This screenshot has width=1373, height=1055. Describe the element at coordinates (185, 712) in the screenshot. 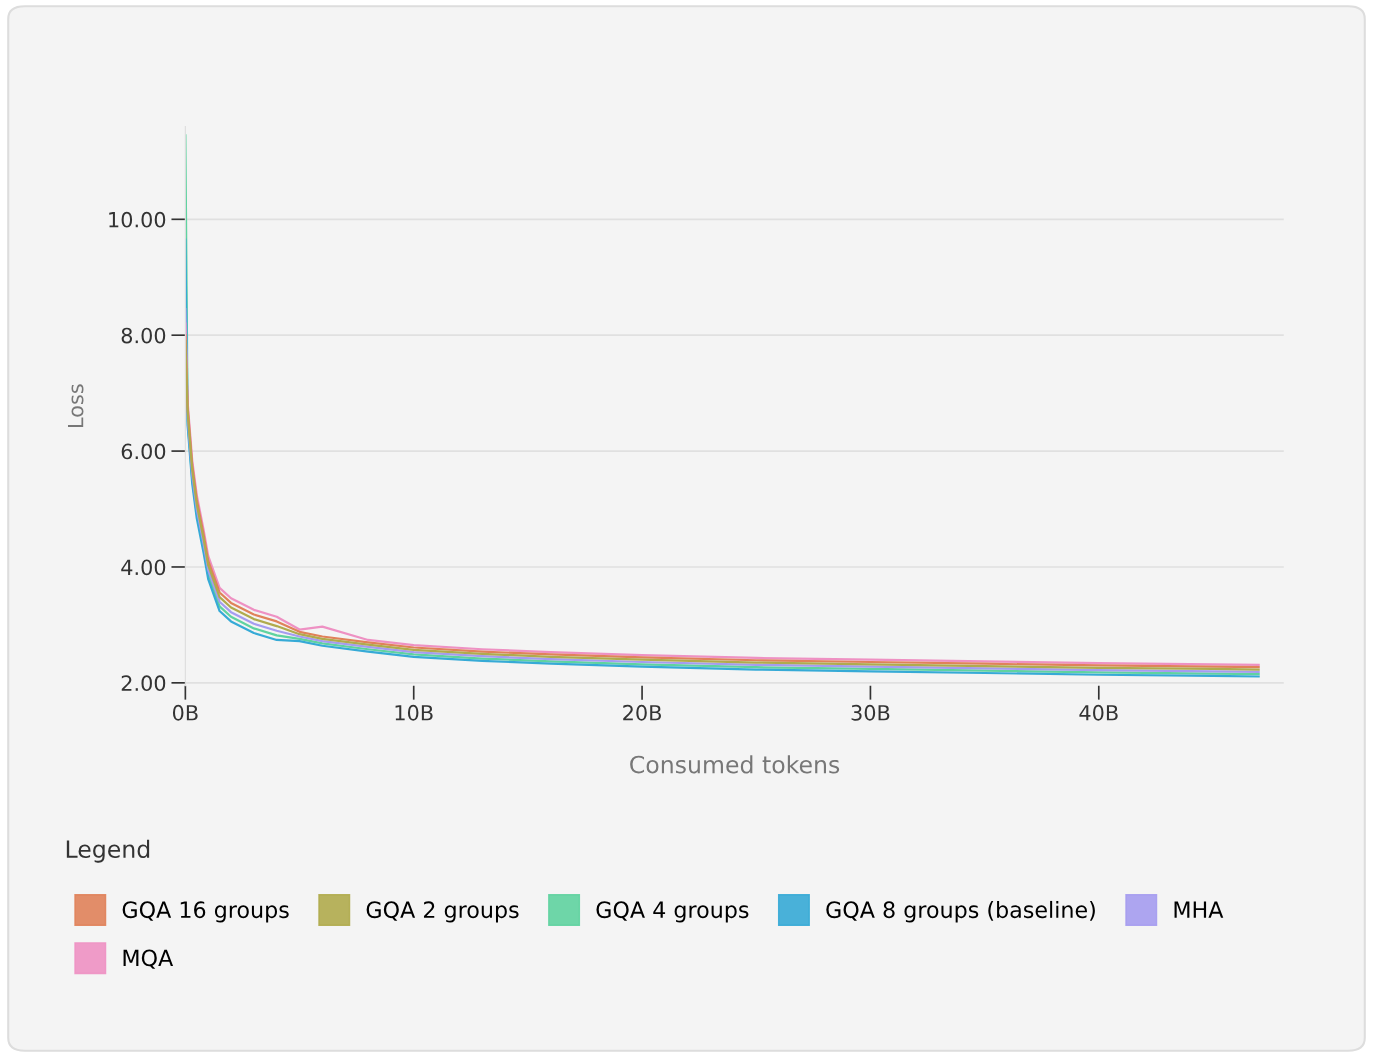

I see `x-tick-label: 0B` at that location.